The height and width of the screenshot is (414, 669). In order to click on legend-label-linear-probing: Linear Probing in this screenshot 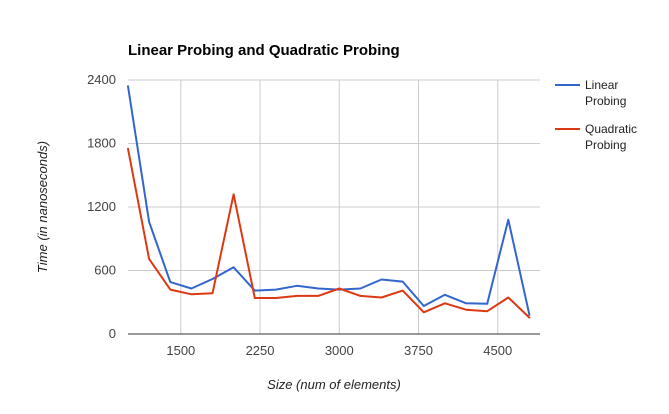, I will do `click(605, 93)`.